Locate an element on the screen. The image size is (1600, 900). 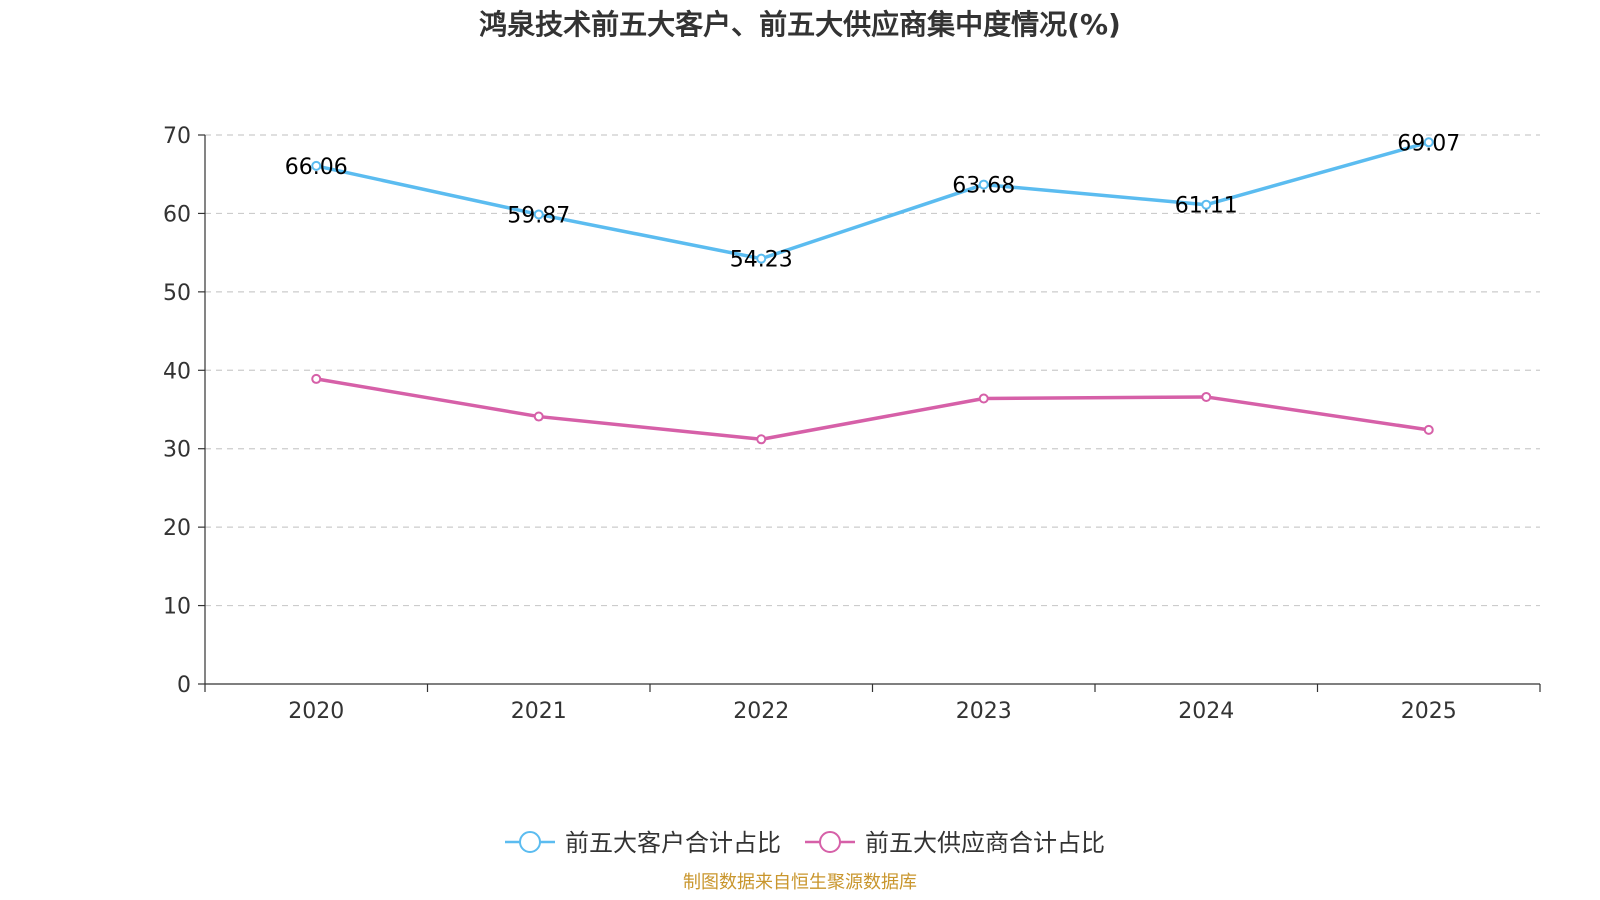
data-label: 66.06 is located at coordinates (316, 167).